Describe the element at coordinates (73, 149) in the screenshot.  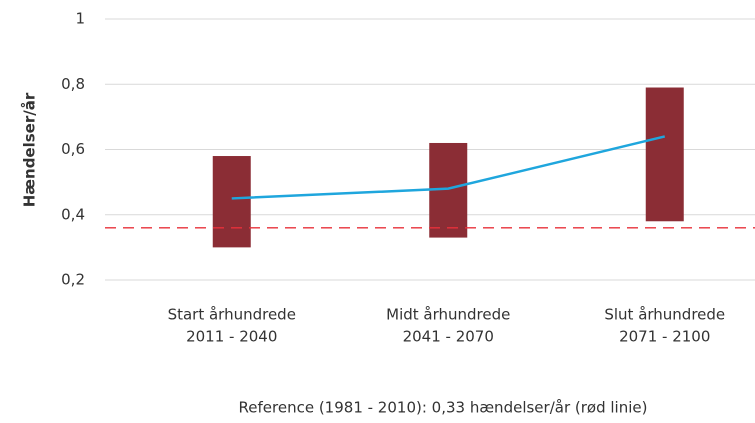
I see `y-tick-label: 0,6` at that location.